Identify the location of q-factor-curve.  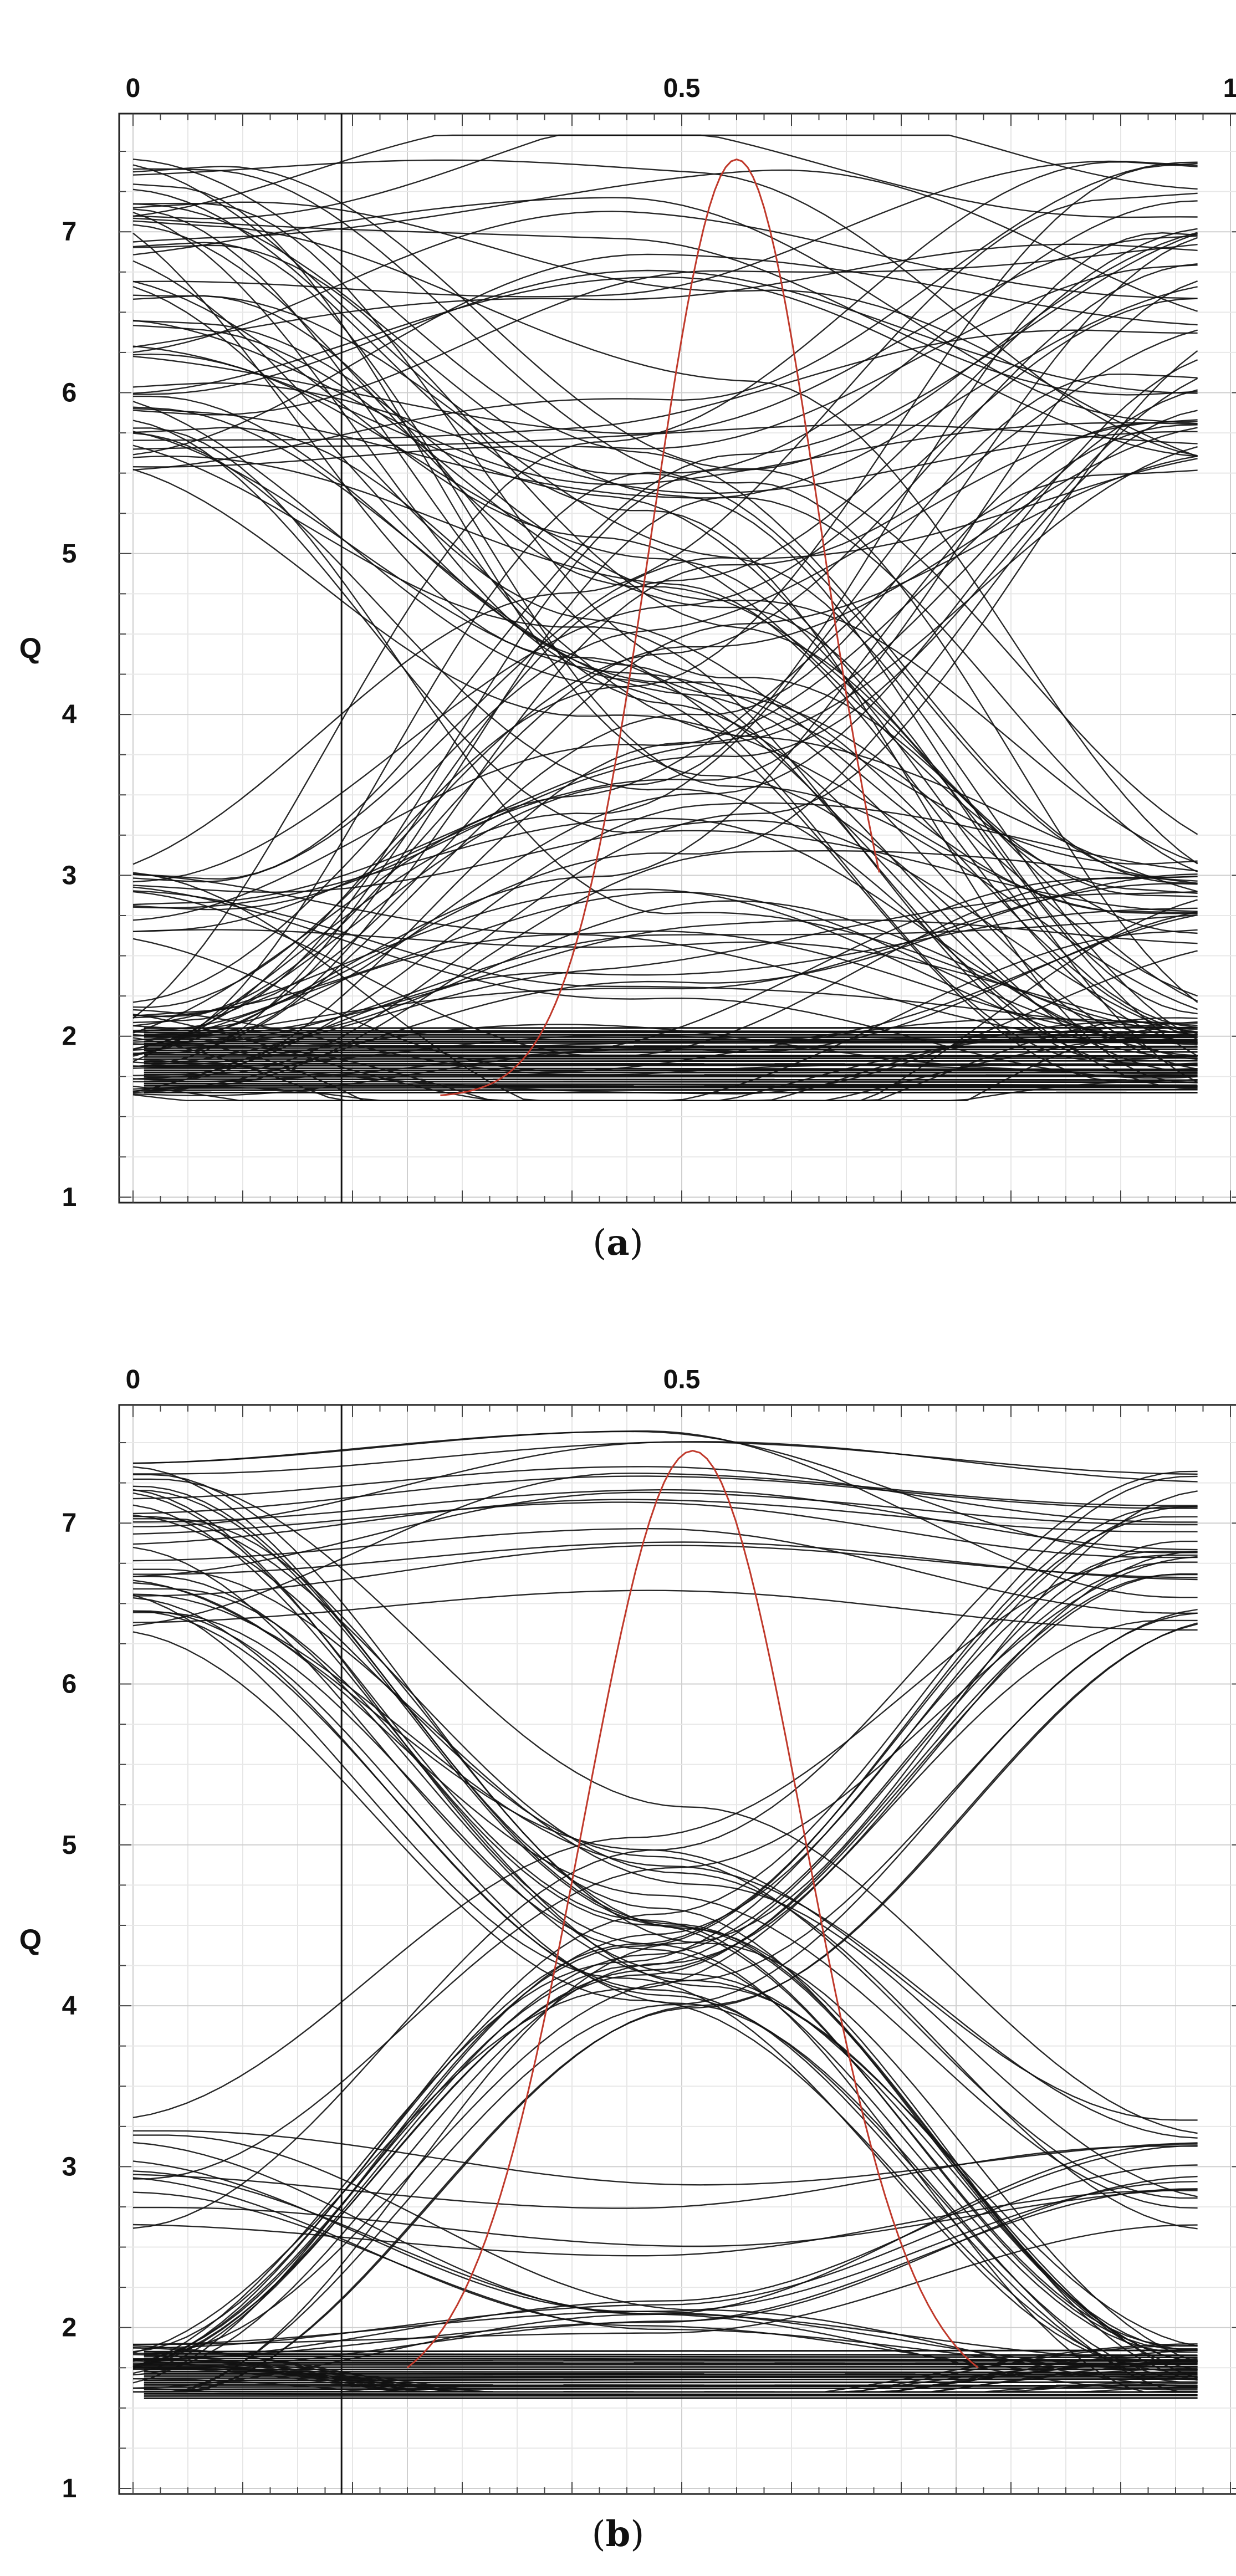
(660, 627).